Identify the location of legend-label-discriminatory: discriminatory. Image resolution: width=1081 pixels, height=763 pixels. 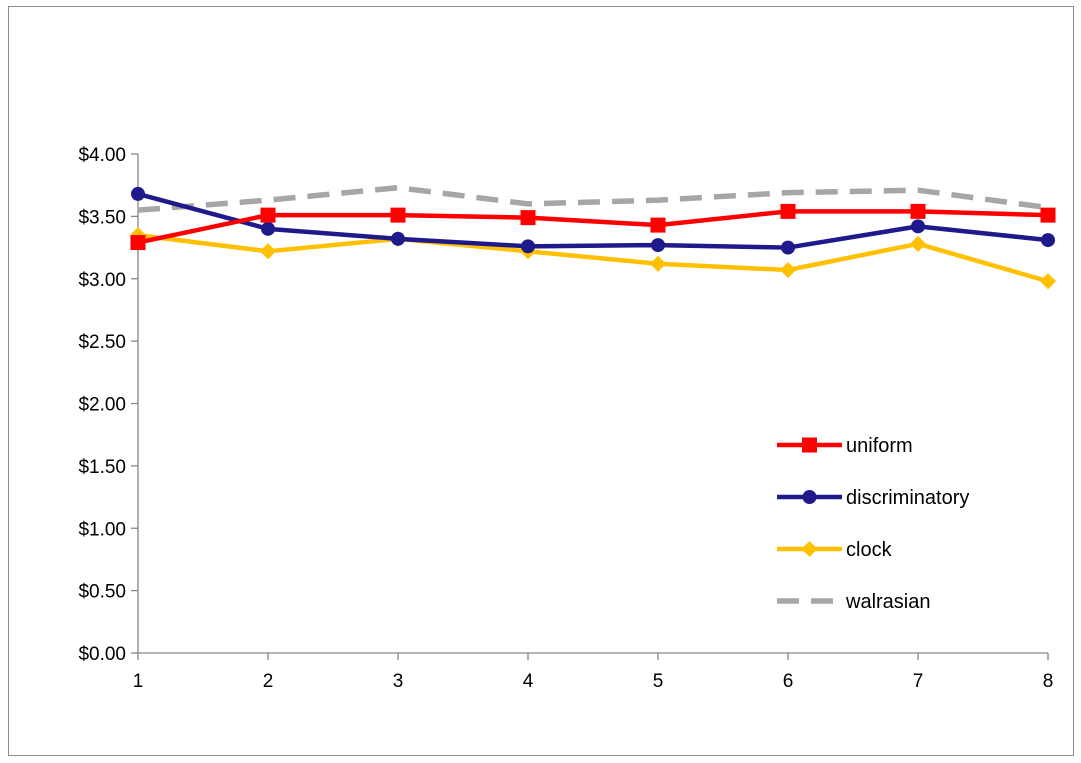
(907, 498).